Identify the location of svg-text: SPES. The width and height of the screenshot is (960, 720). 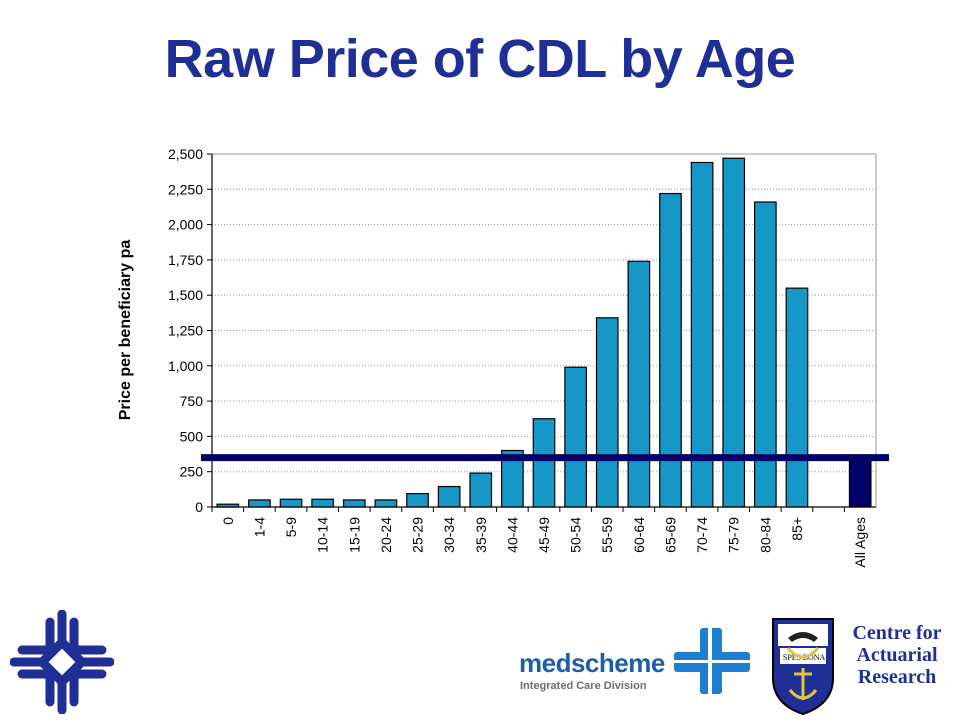
(792, 657).